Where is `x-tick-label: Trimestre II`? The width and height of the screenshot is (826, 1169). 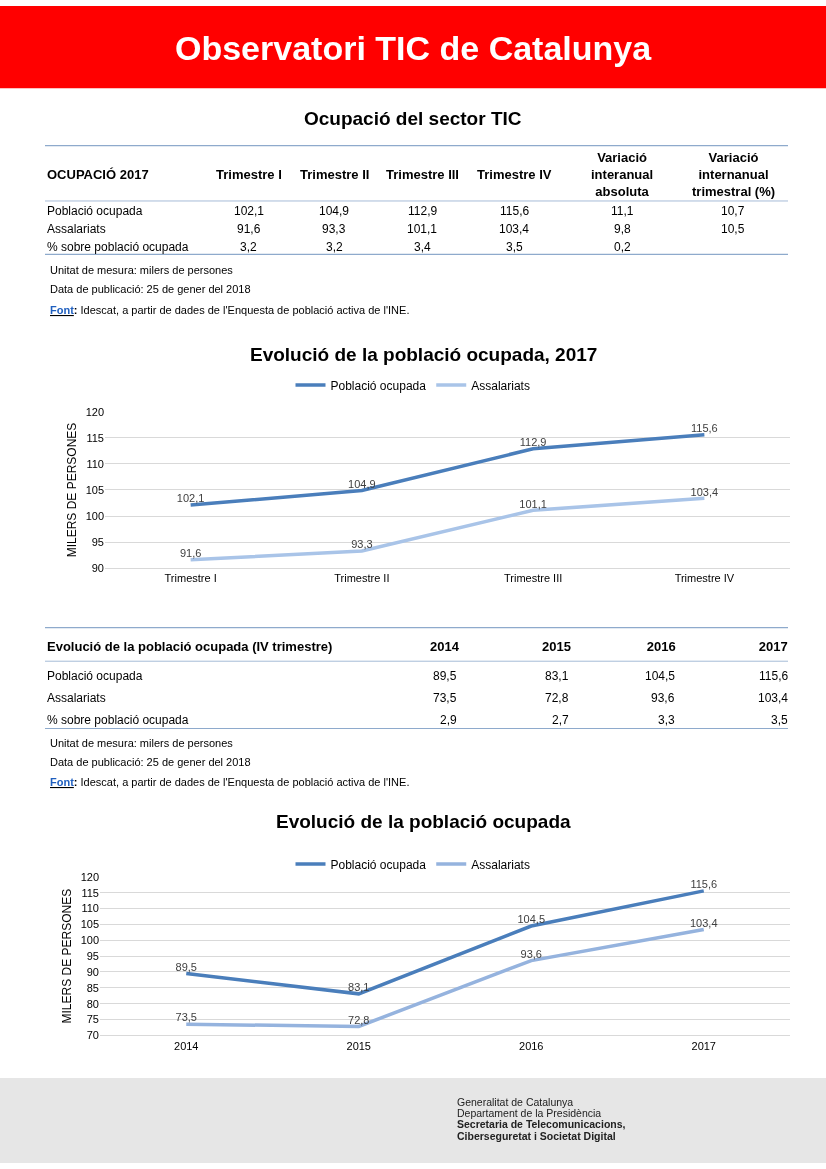
x-tick-label: Trimestre II is located at coordinates (362, 578).